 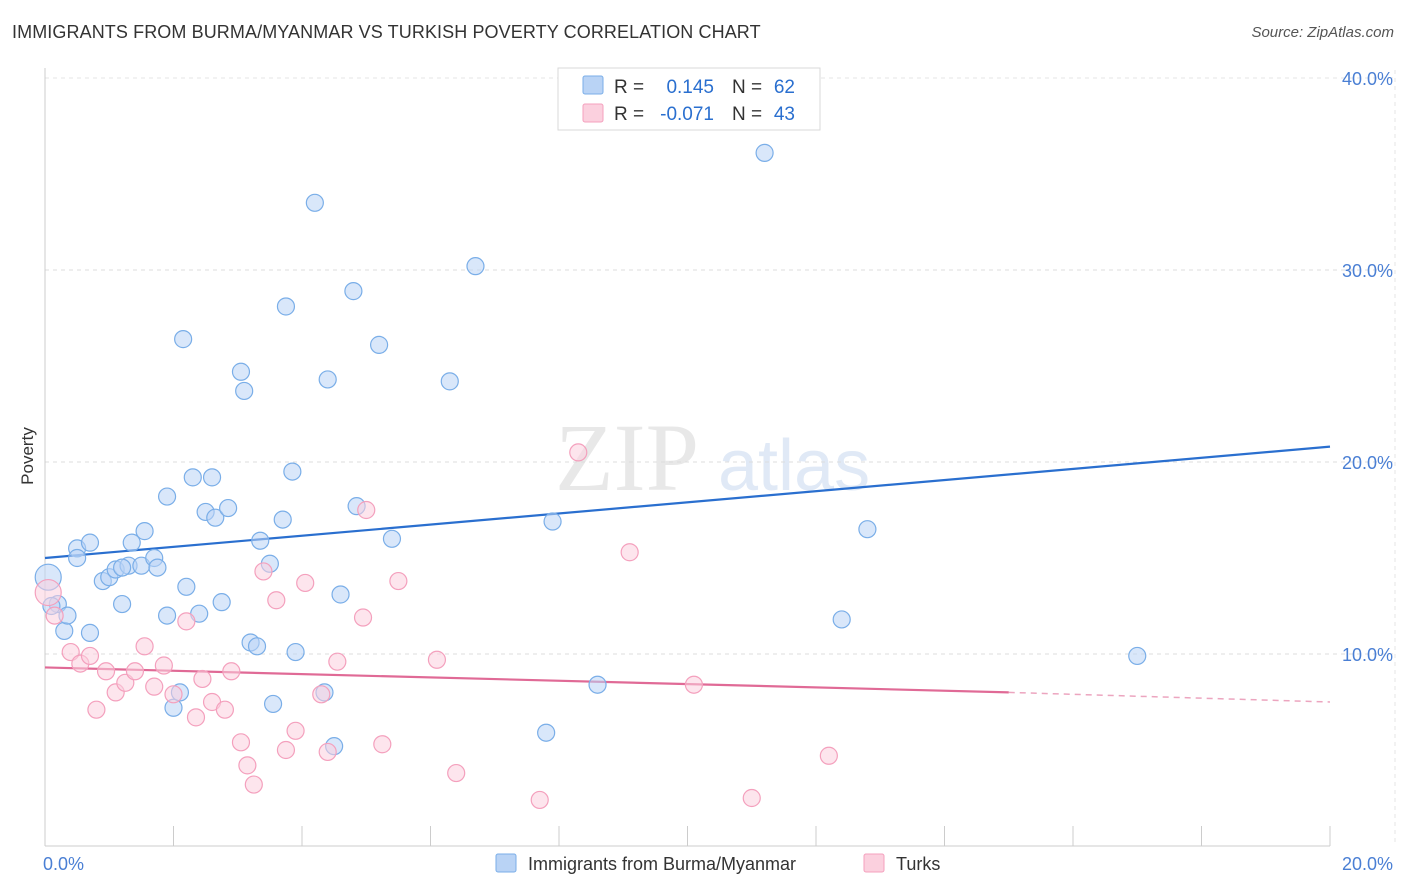 I want to click on stats-legend: R = 0.145 N = 62 R = -0.071 N = 43, so click(x=689, y=99).